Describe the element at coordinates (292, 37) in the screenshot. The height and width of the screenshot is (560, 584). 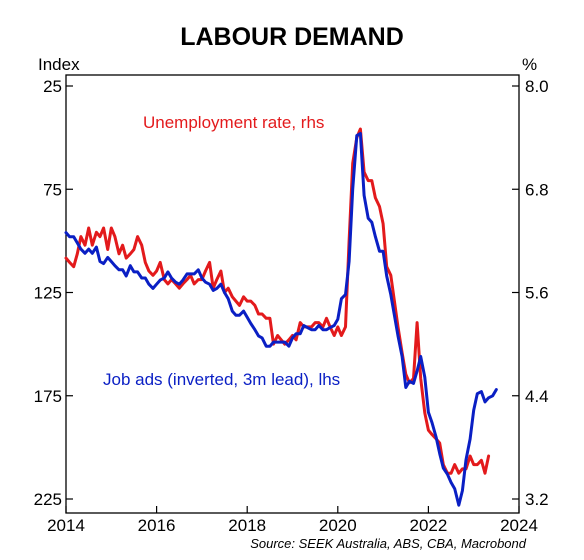
I see `chart-title: LABOUR DEMAND` at that location.